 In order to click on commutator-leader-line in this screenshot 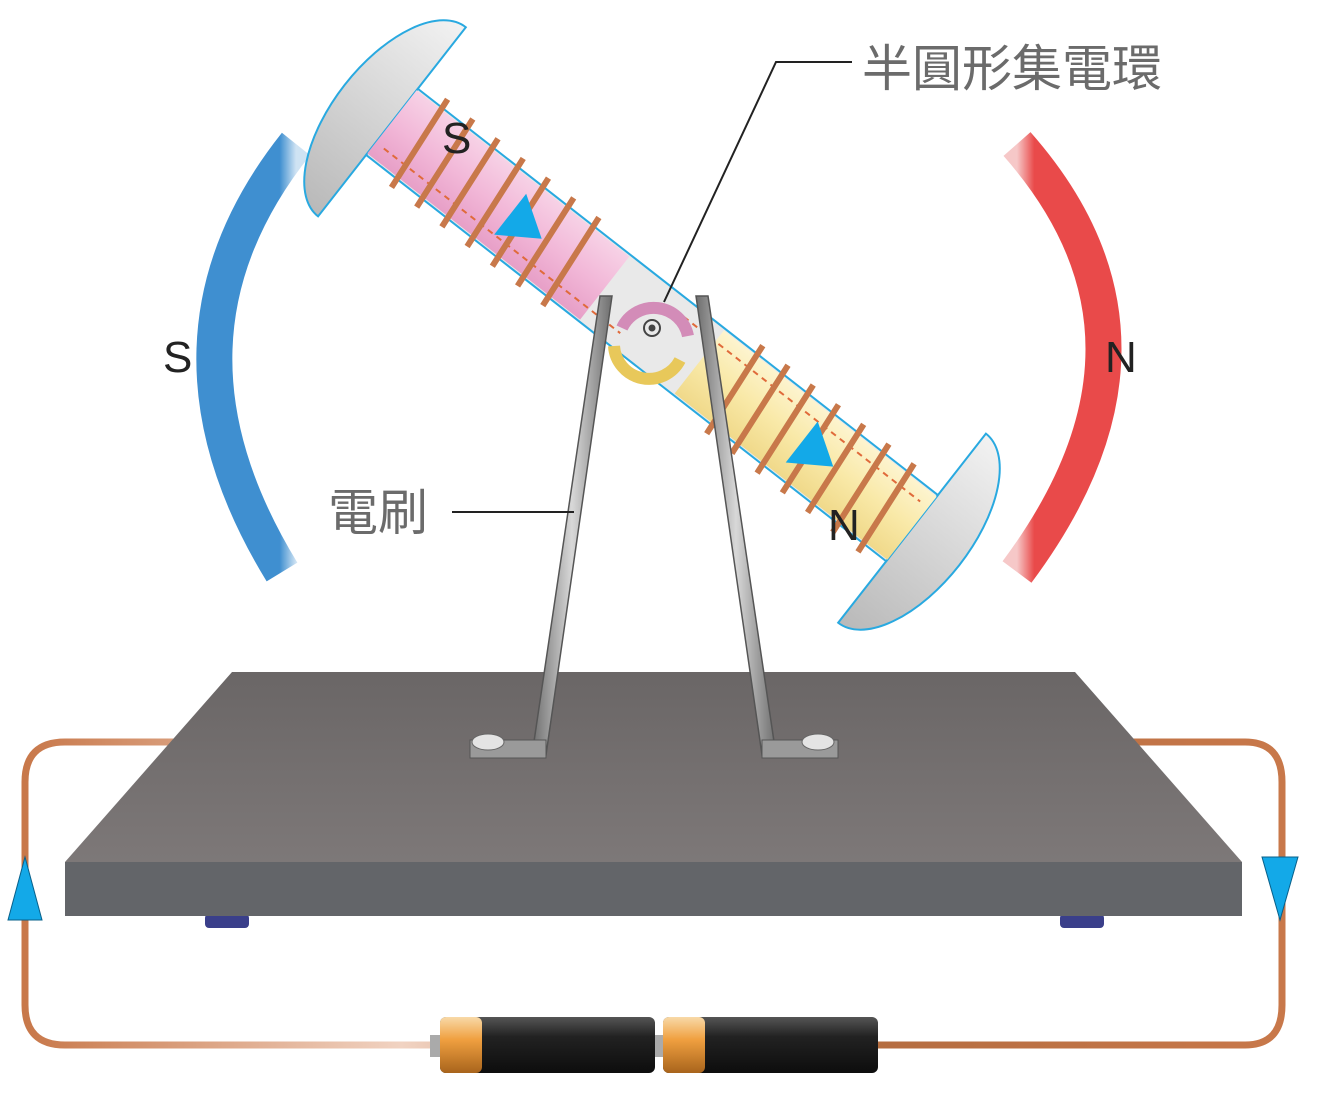, I will do `click(757, 182)`.